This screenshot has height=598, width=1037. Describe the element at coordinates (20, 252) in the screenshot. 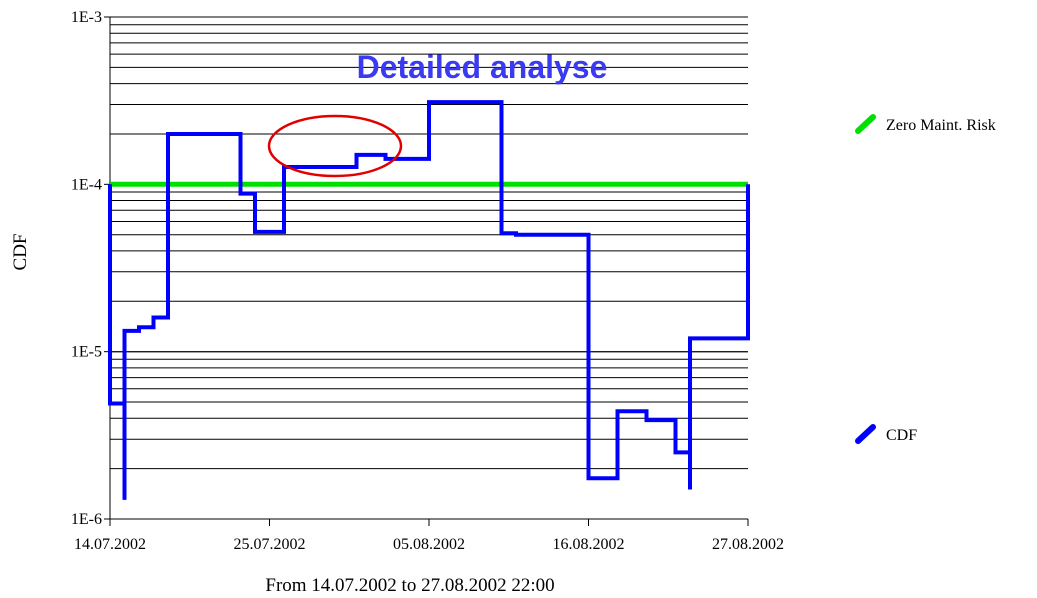

I see `y-axis-label: CDF` at that location.